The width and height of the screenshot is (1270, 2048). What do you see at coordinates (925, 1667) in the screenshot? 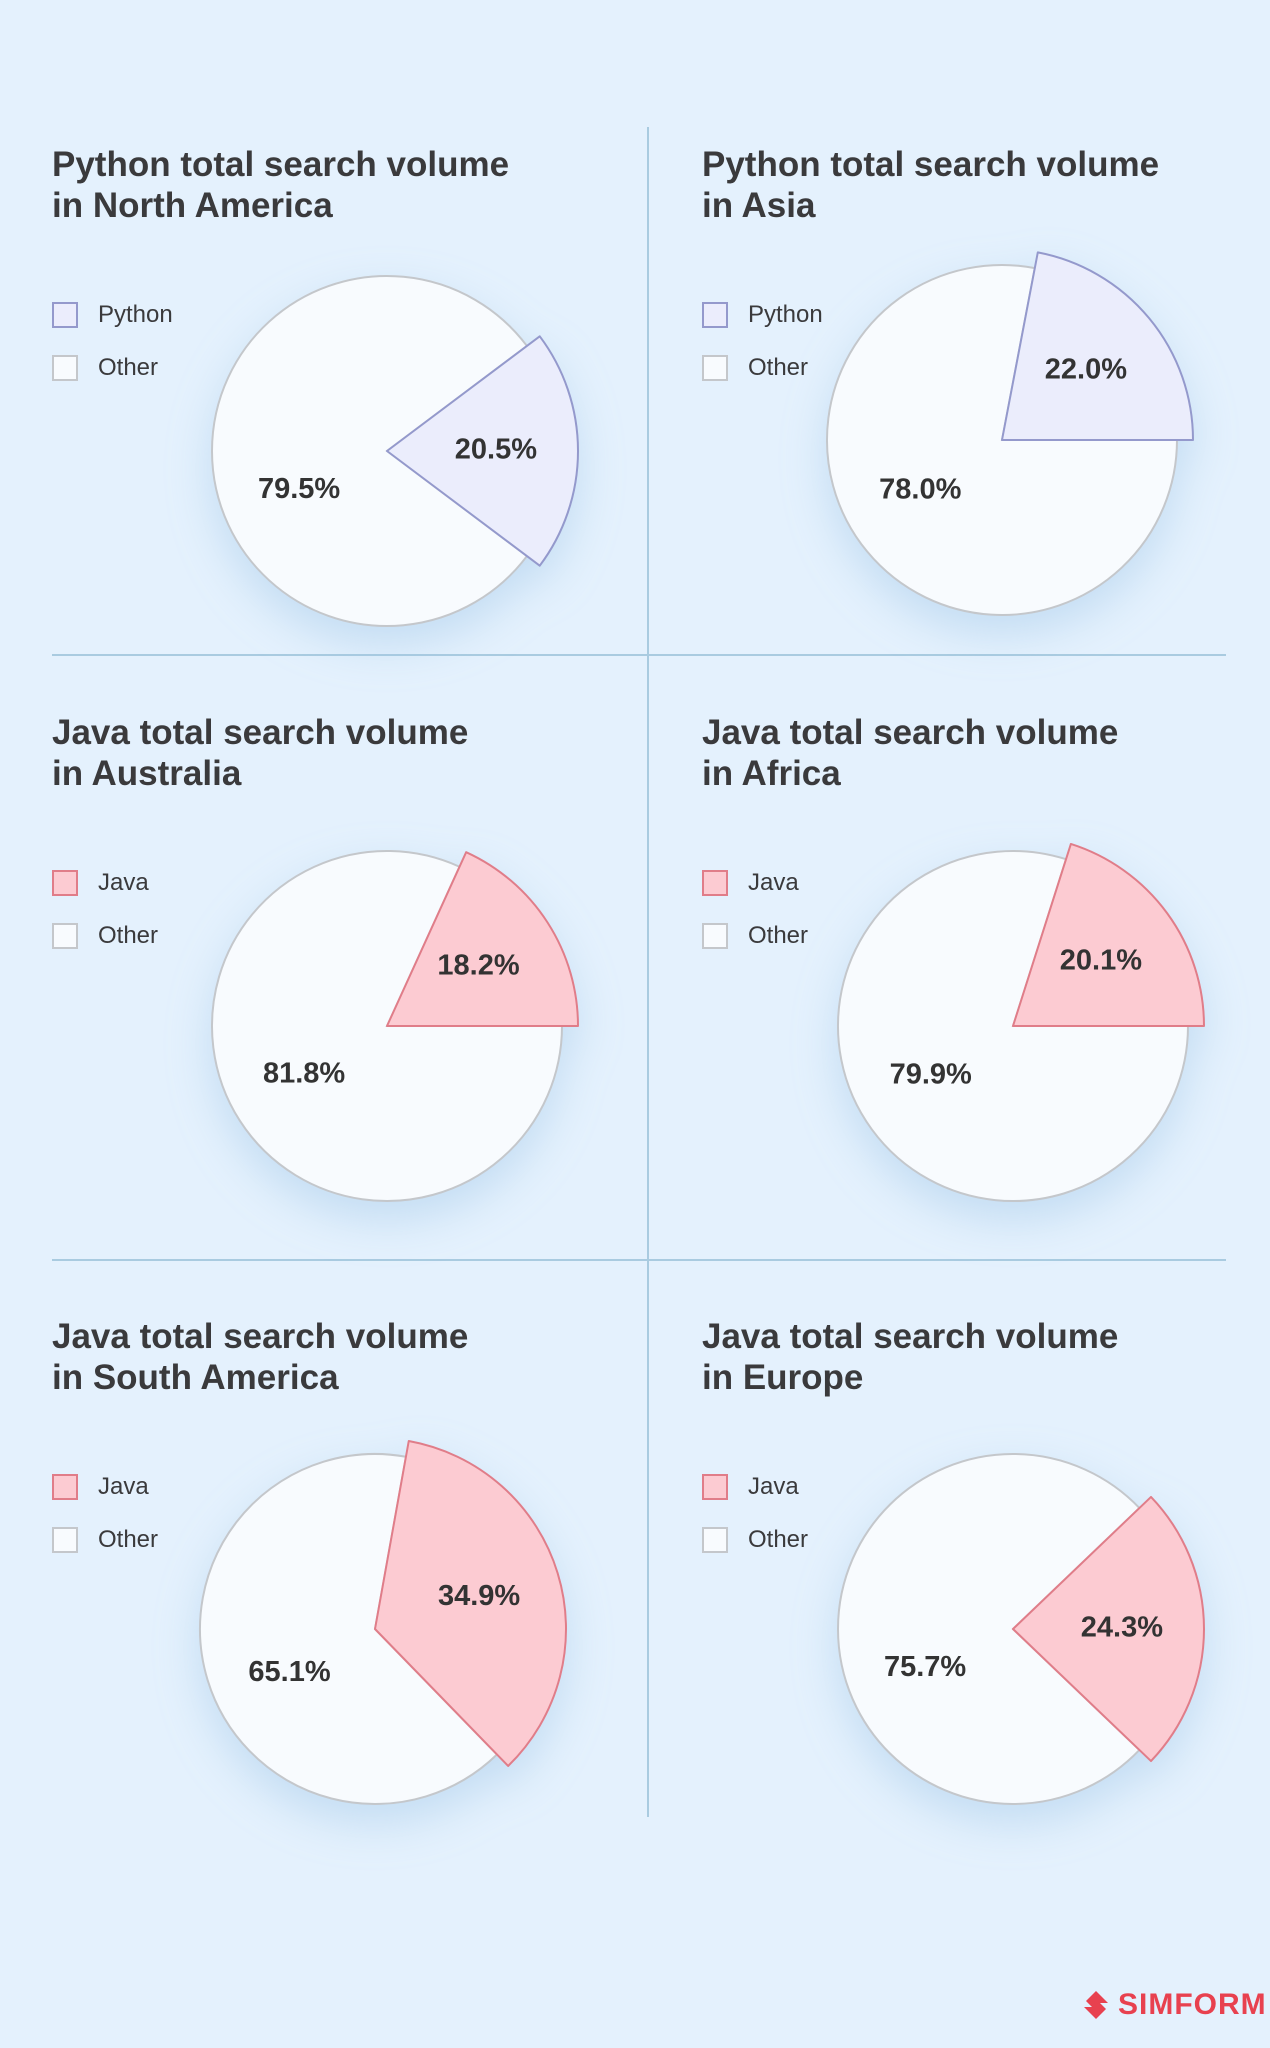
I see `value-label: 75.7%` at bounding box center [925, 1667].